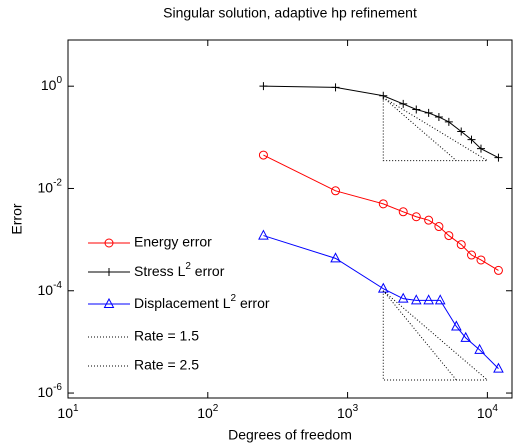 Image resolution: width=532 pixels, height=446 pixels. What do you see at coordinates (52, 84) in the screenshot?
I see `y-tick-label: 10⁰` at bounding box center [52, 84].